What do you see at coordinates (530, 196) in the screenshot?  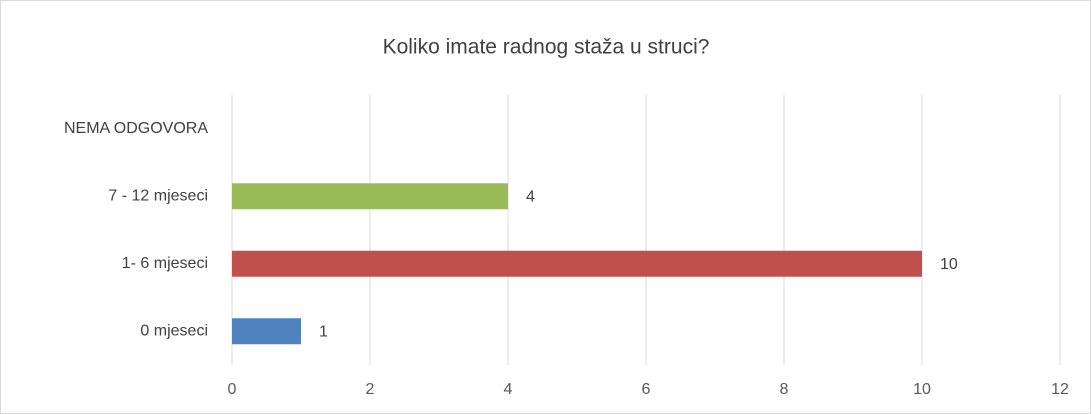 I see `data-label: 4` at bounding box center [530, 196].